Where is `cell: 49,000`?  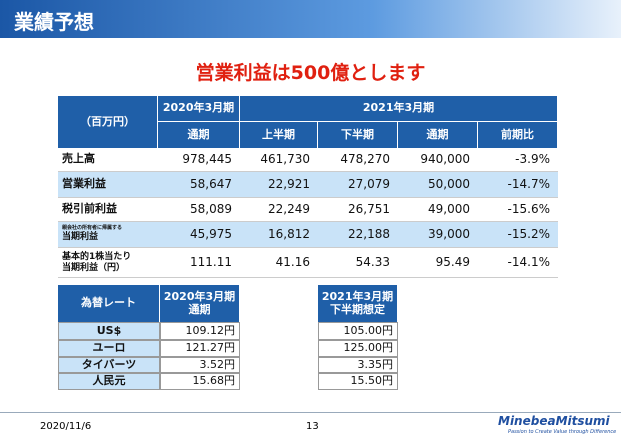 cell: 49,000 is located at coordinates (438, 210).